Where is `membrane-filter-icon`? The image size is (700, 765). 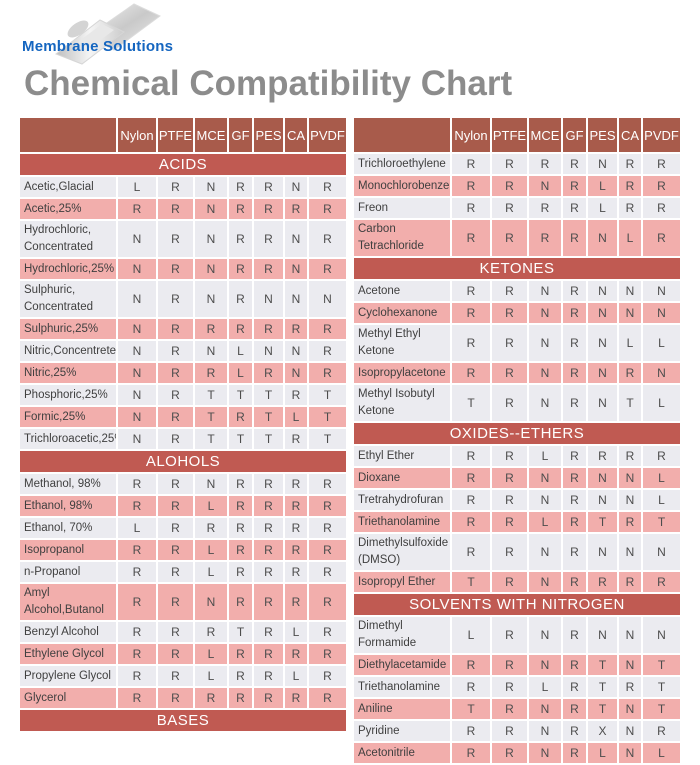 membrane-filter-icon is located at coordinates (107, 34).